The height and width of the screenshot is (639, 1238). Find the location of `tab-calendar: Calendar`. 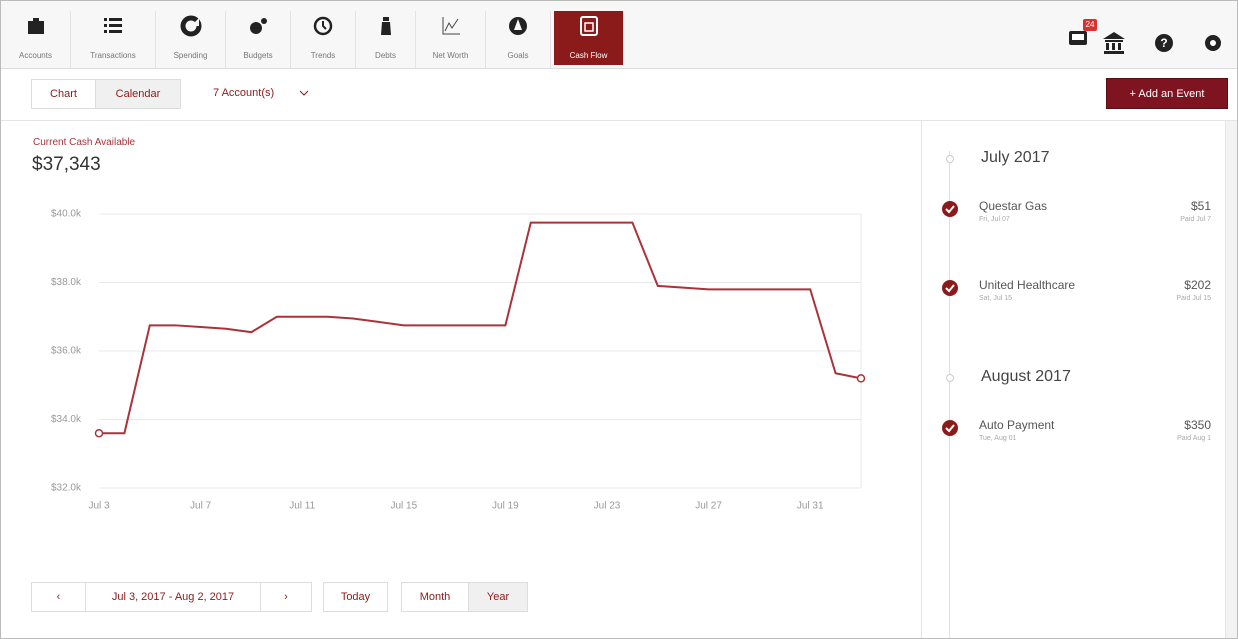

tab-calendar: Calendar is located at coordinates (138, 94).